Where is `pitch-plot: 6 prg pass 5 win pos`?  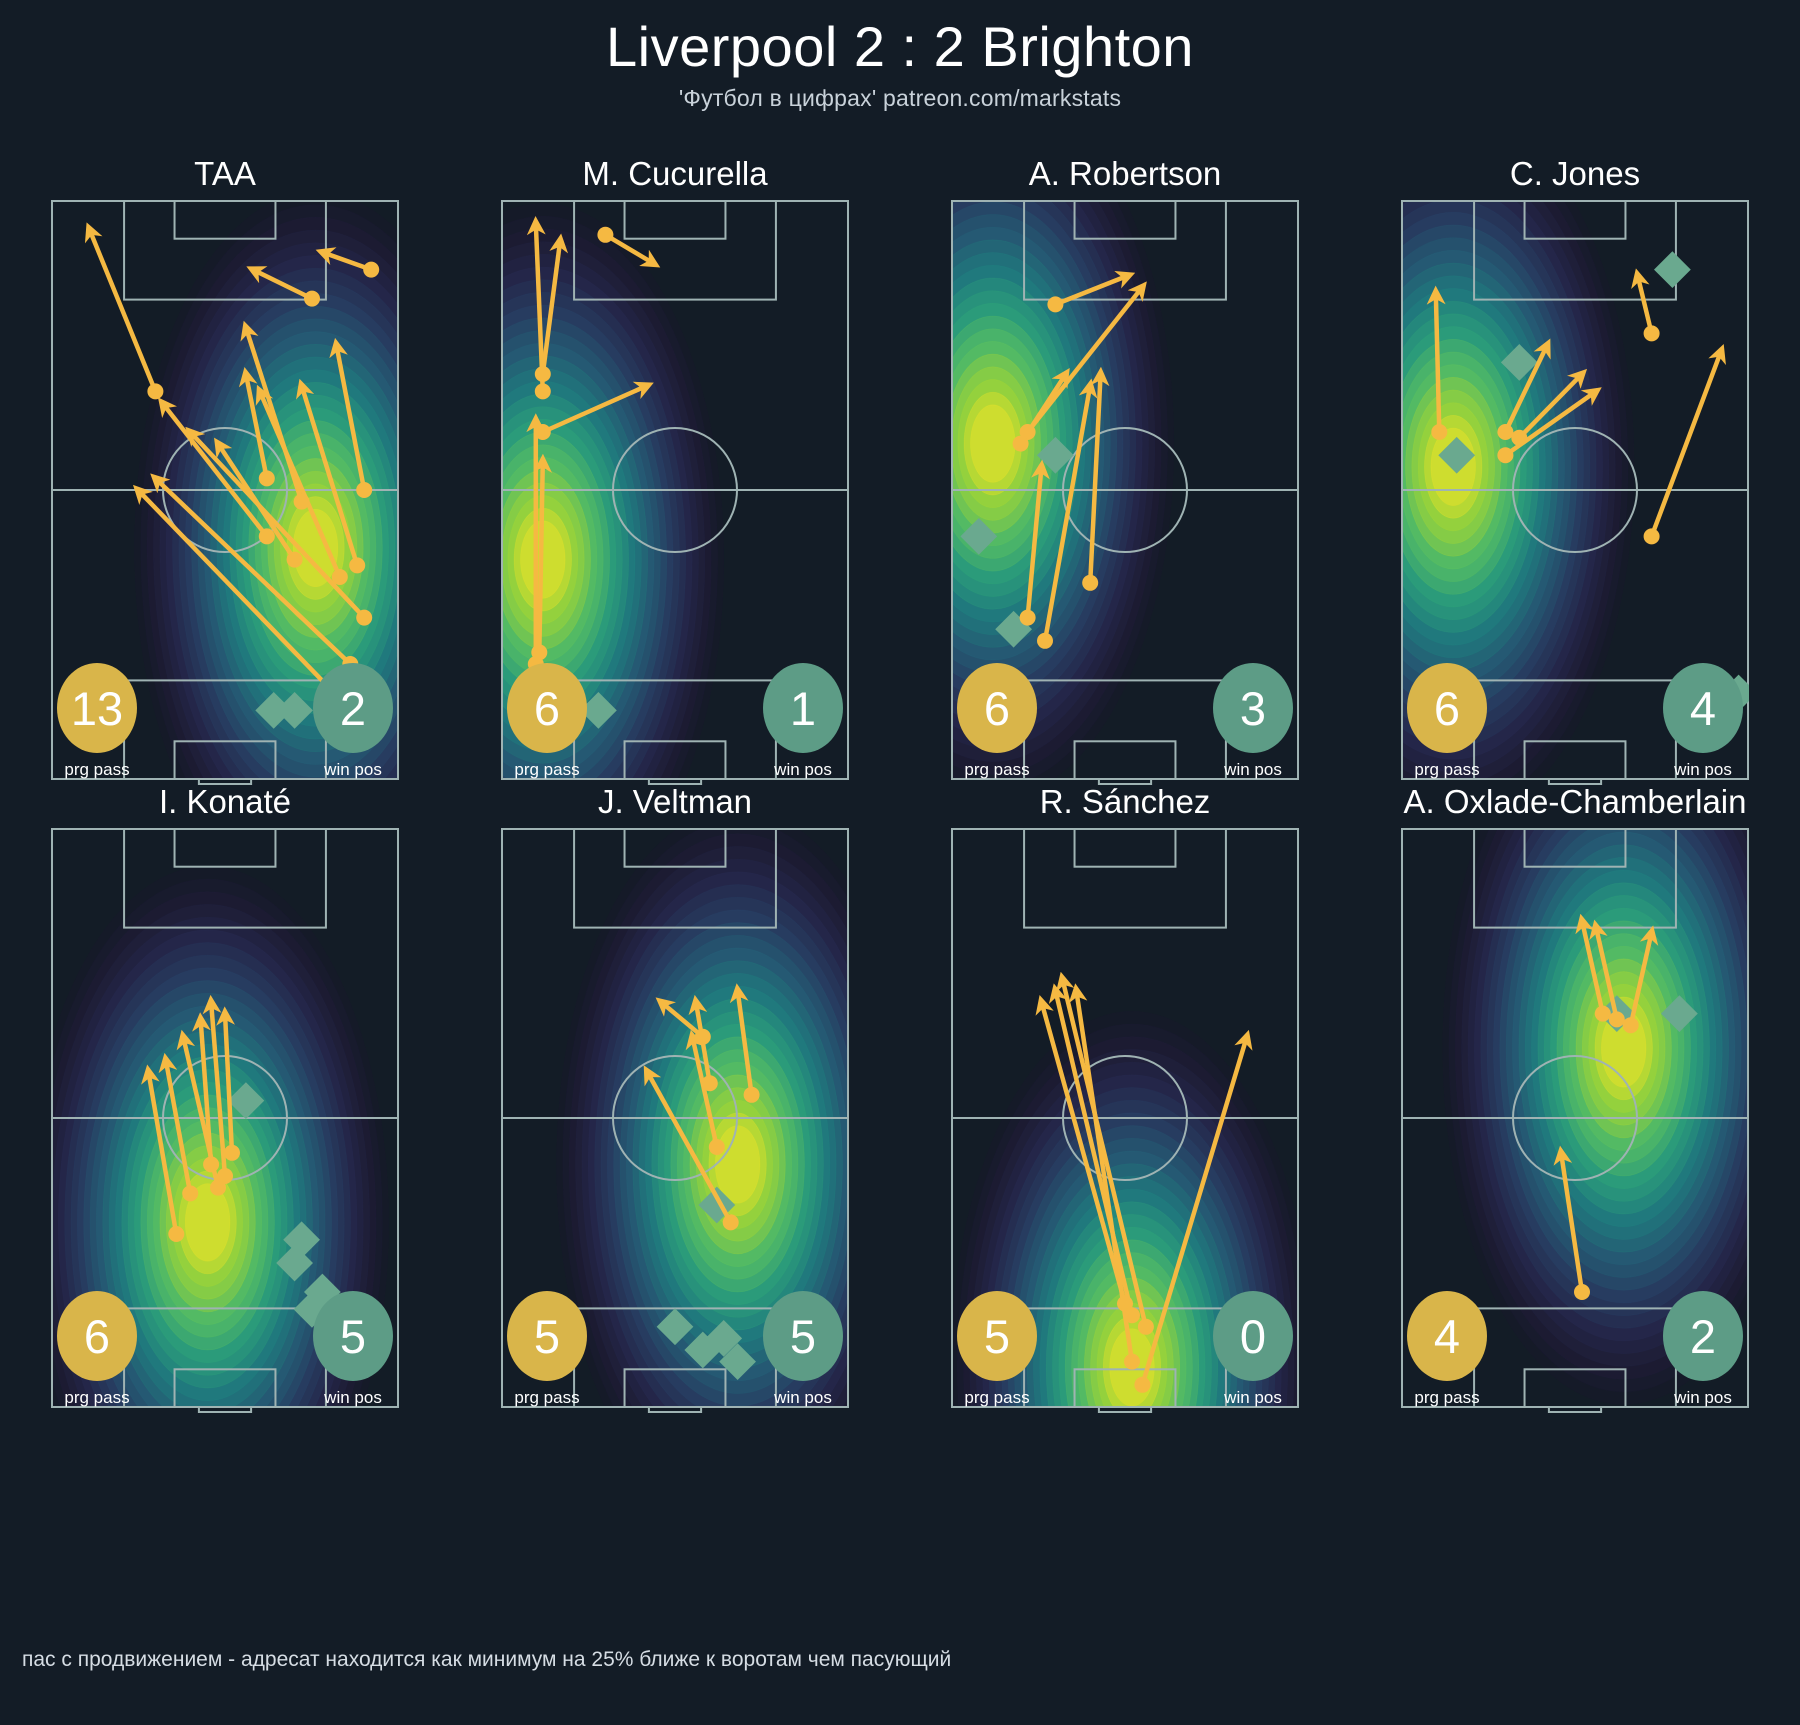 pitch-plot: 6 prg pass 5 win pos is located at coordinates (225, 1120).